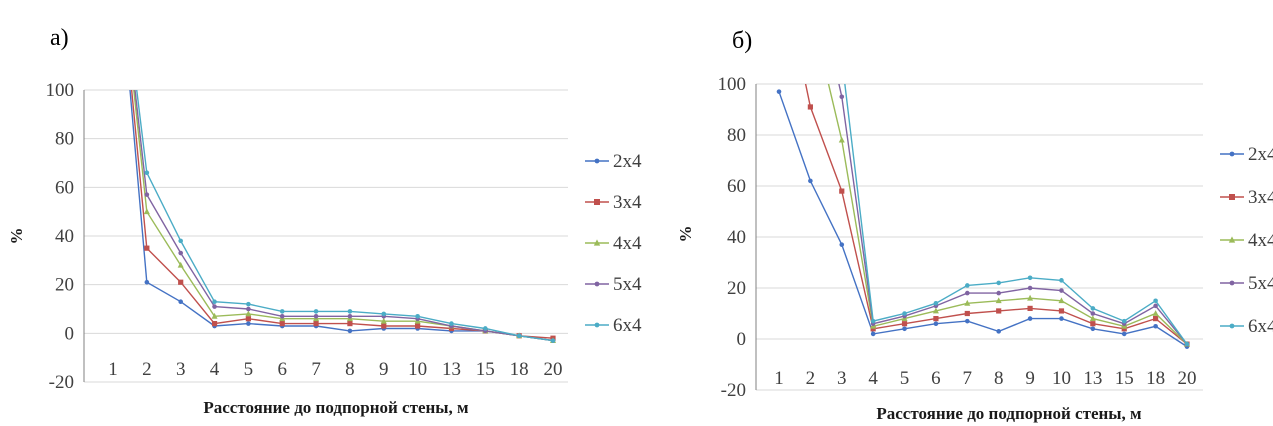 Image resolution: width=1273 pixels, height=426 pixels. Describe the element at coordinates (1124, 378) in the screenshot. I see `x-tick-label: 15` at that location.